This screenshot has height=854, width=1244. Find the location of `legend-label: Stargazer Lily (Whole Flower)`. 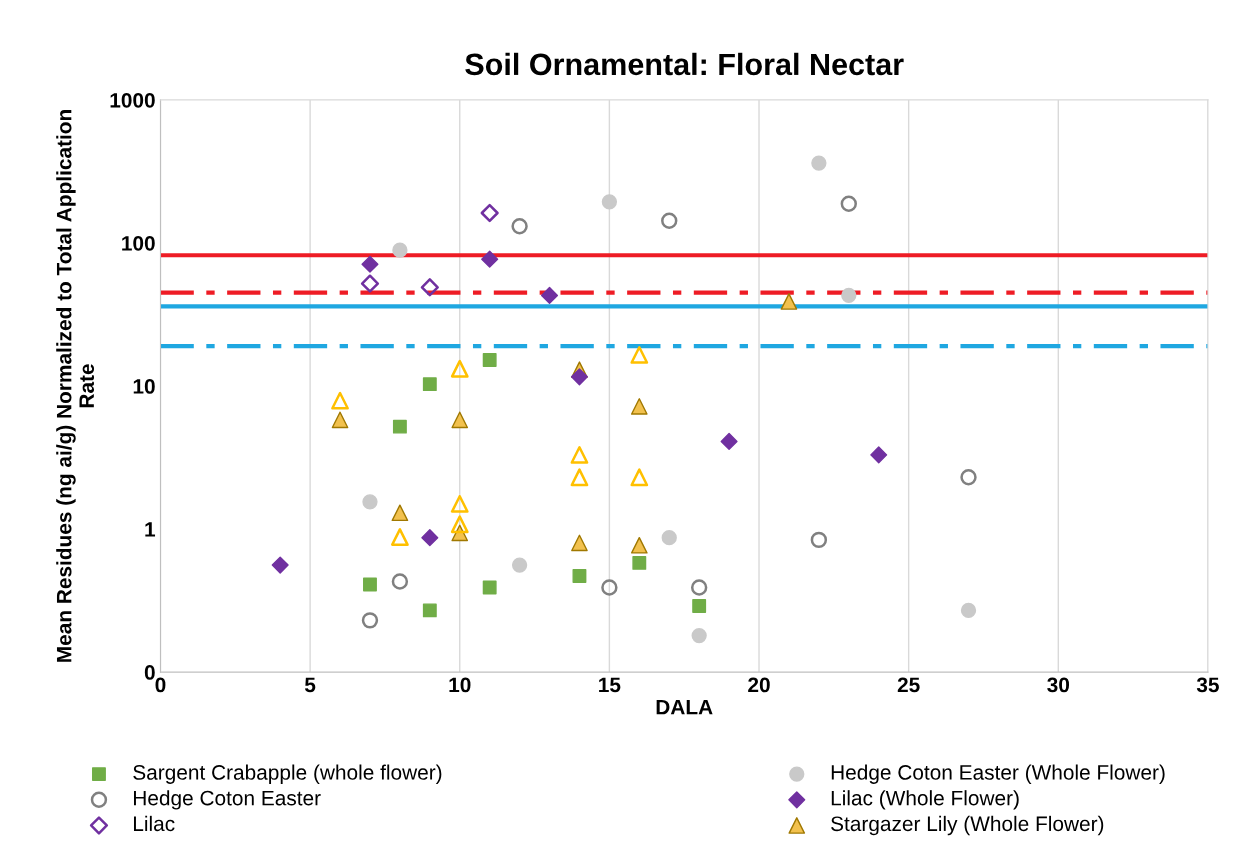

legend-label: Stargazer Lily (Whole Flower) is located at coordinates (967, 825).